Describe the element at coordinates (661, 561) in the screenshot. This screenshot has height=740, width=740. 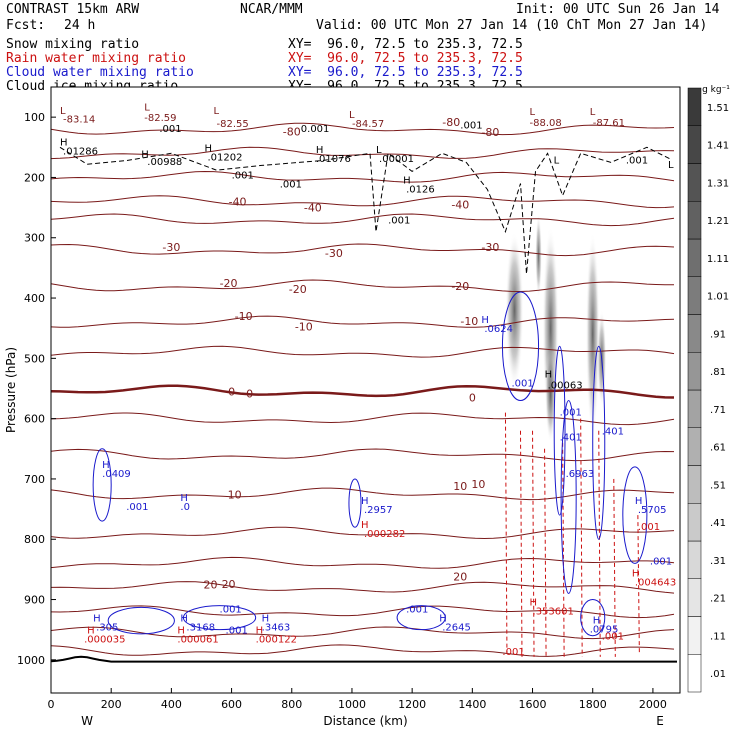
I see `extrema-label-54: .001` at that location.